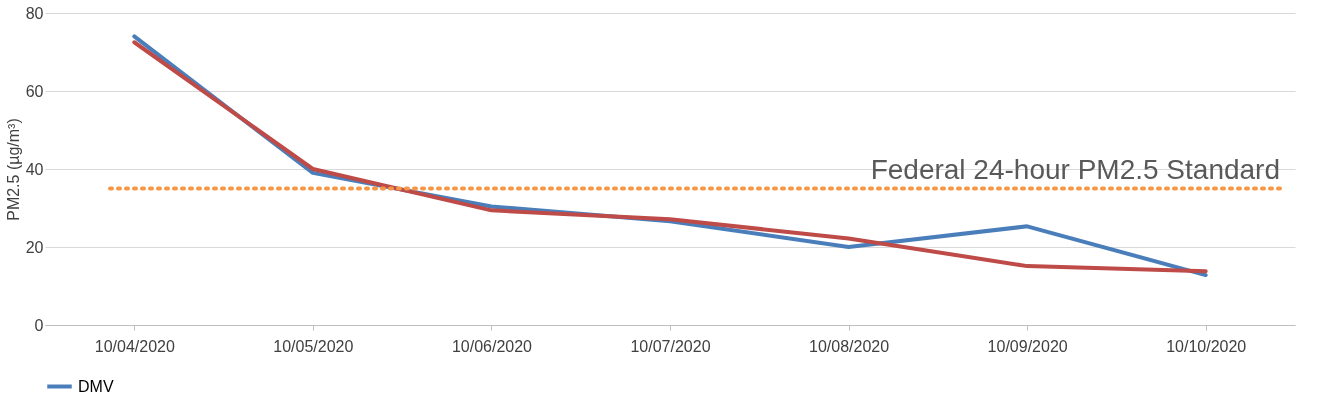 The height and width of the screenshot is (412, 1317). I want to click on y-tick-label: 60, so click(34, 91).